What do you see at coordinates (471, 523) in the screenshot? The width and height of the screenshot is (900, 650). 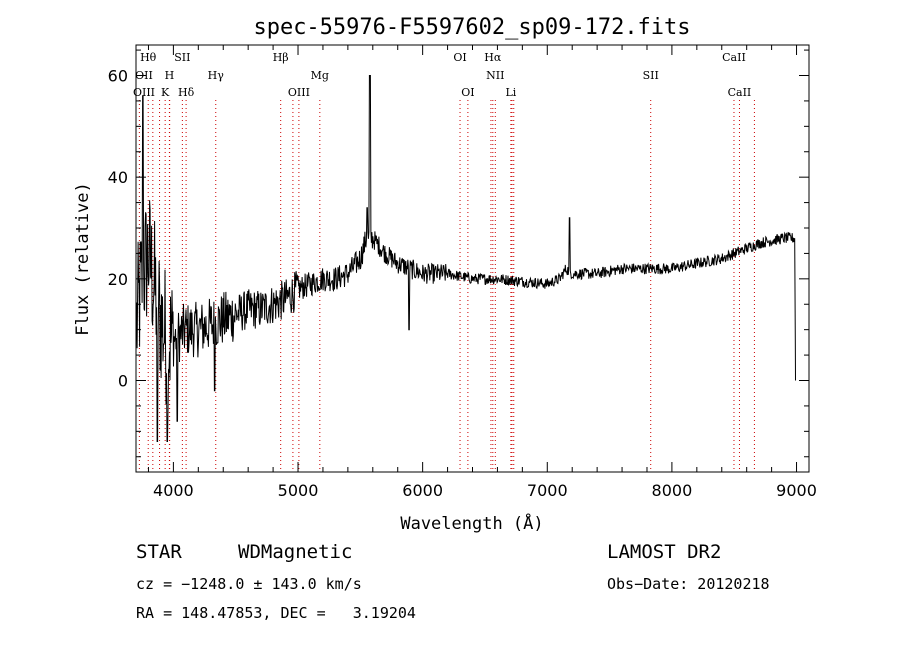 I see `x-axis-label: Wavelength (Å)` at bounding box center [471, 523].